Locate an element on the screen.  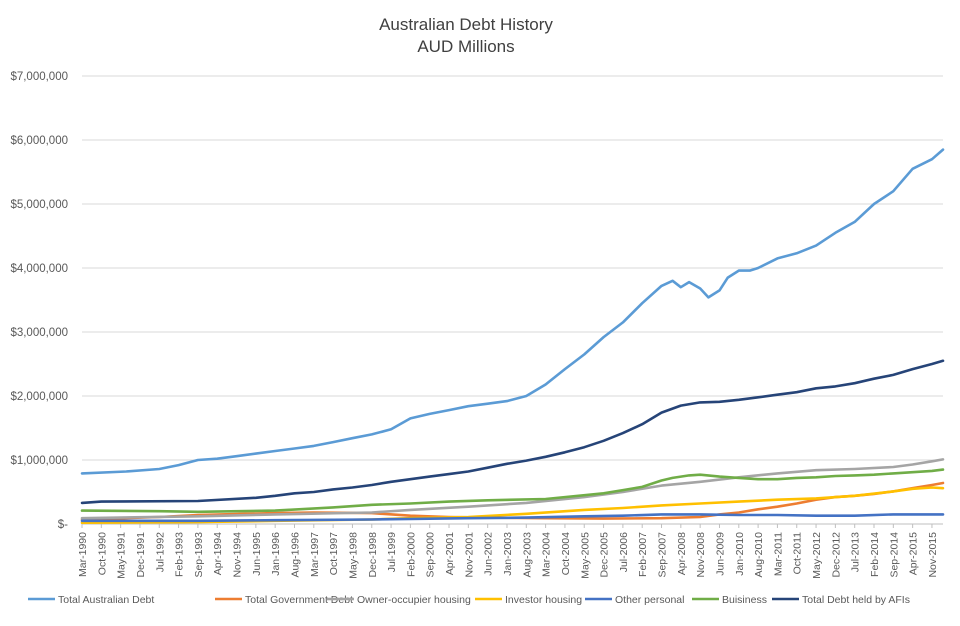
x-tick-label: Jul-2006 is located at coordinates (624, 552).